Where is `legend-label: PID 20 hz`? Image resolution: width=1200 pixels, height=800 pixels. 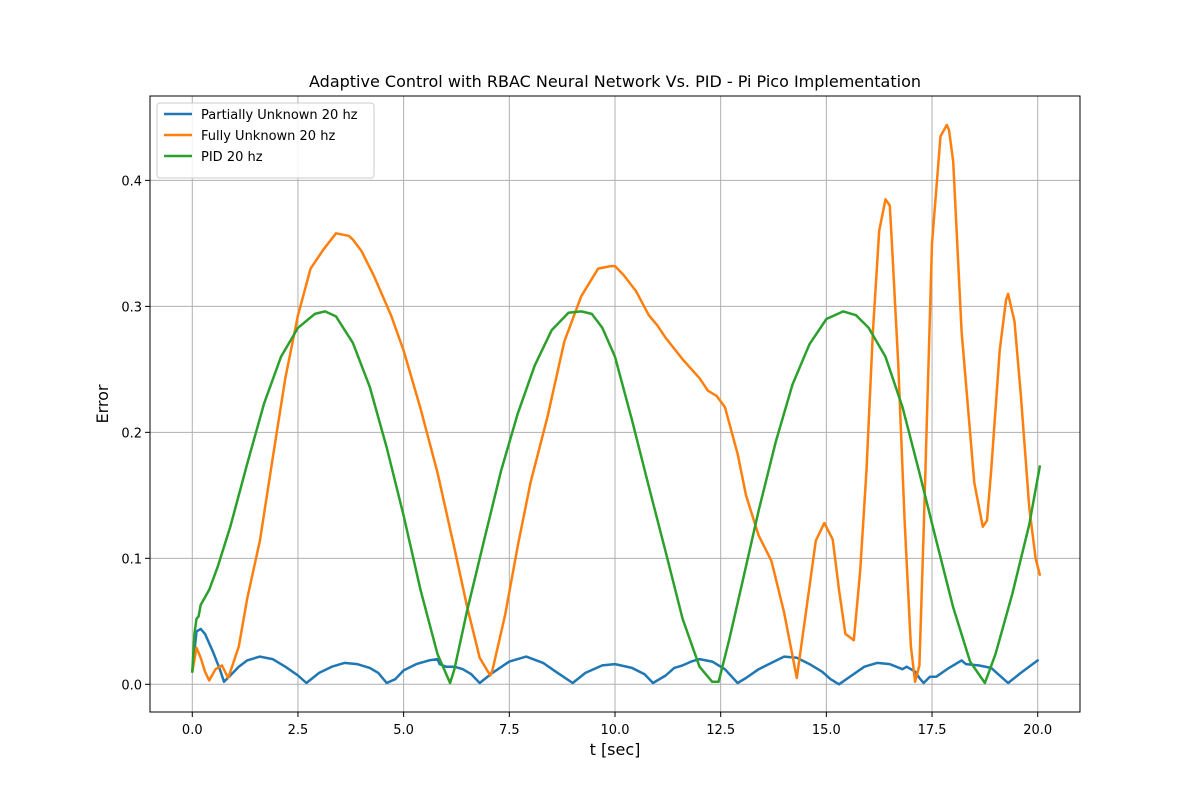 legend-label: PID 20 hz is located at coordinates (232, 157).